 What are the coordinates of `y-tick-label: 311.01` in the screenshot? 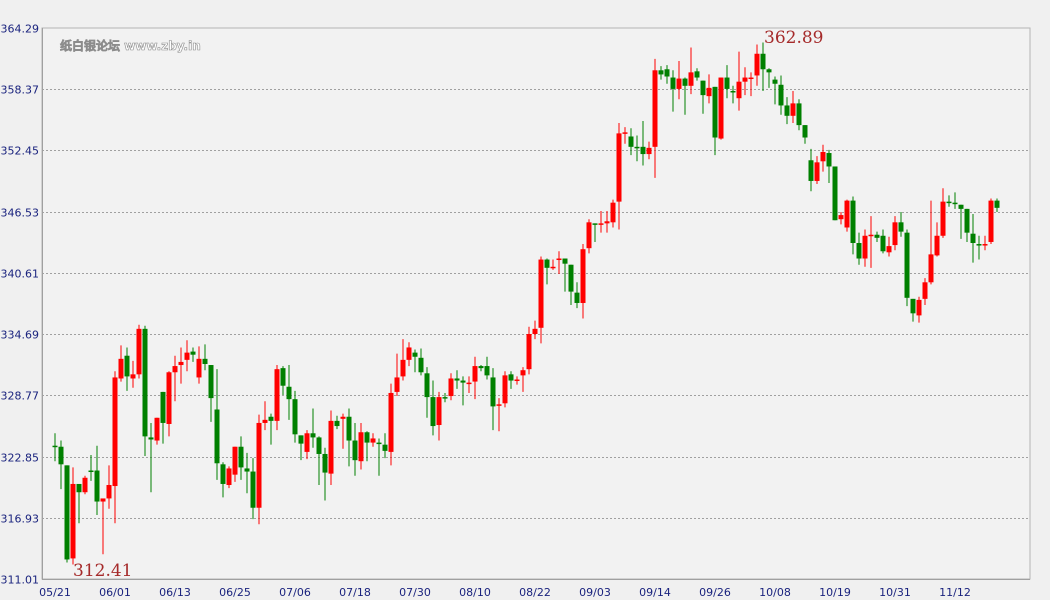 It's located at (20, 580).